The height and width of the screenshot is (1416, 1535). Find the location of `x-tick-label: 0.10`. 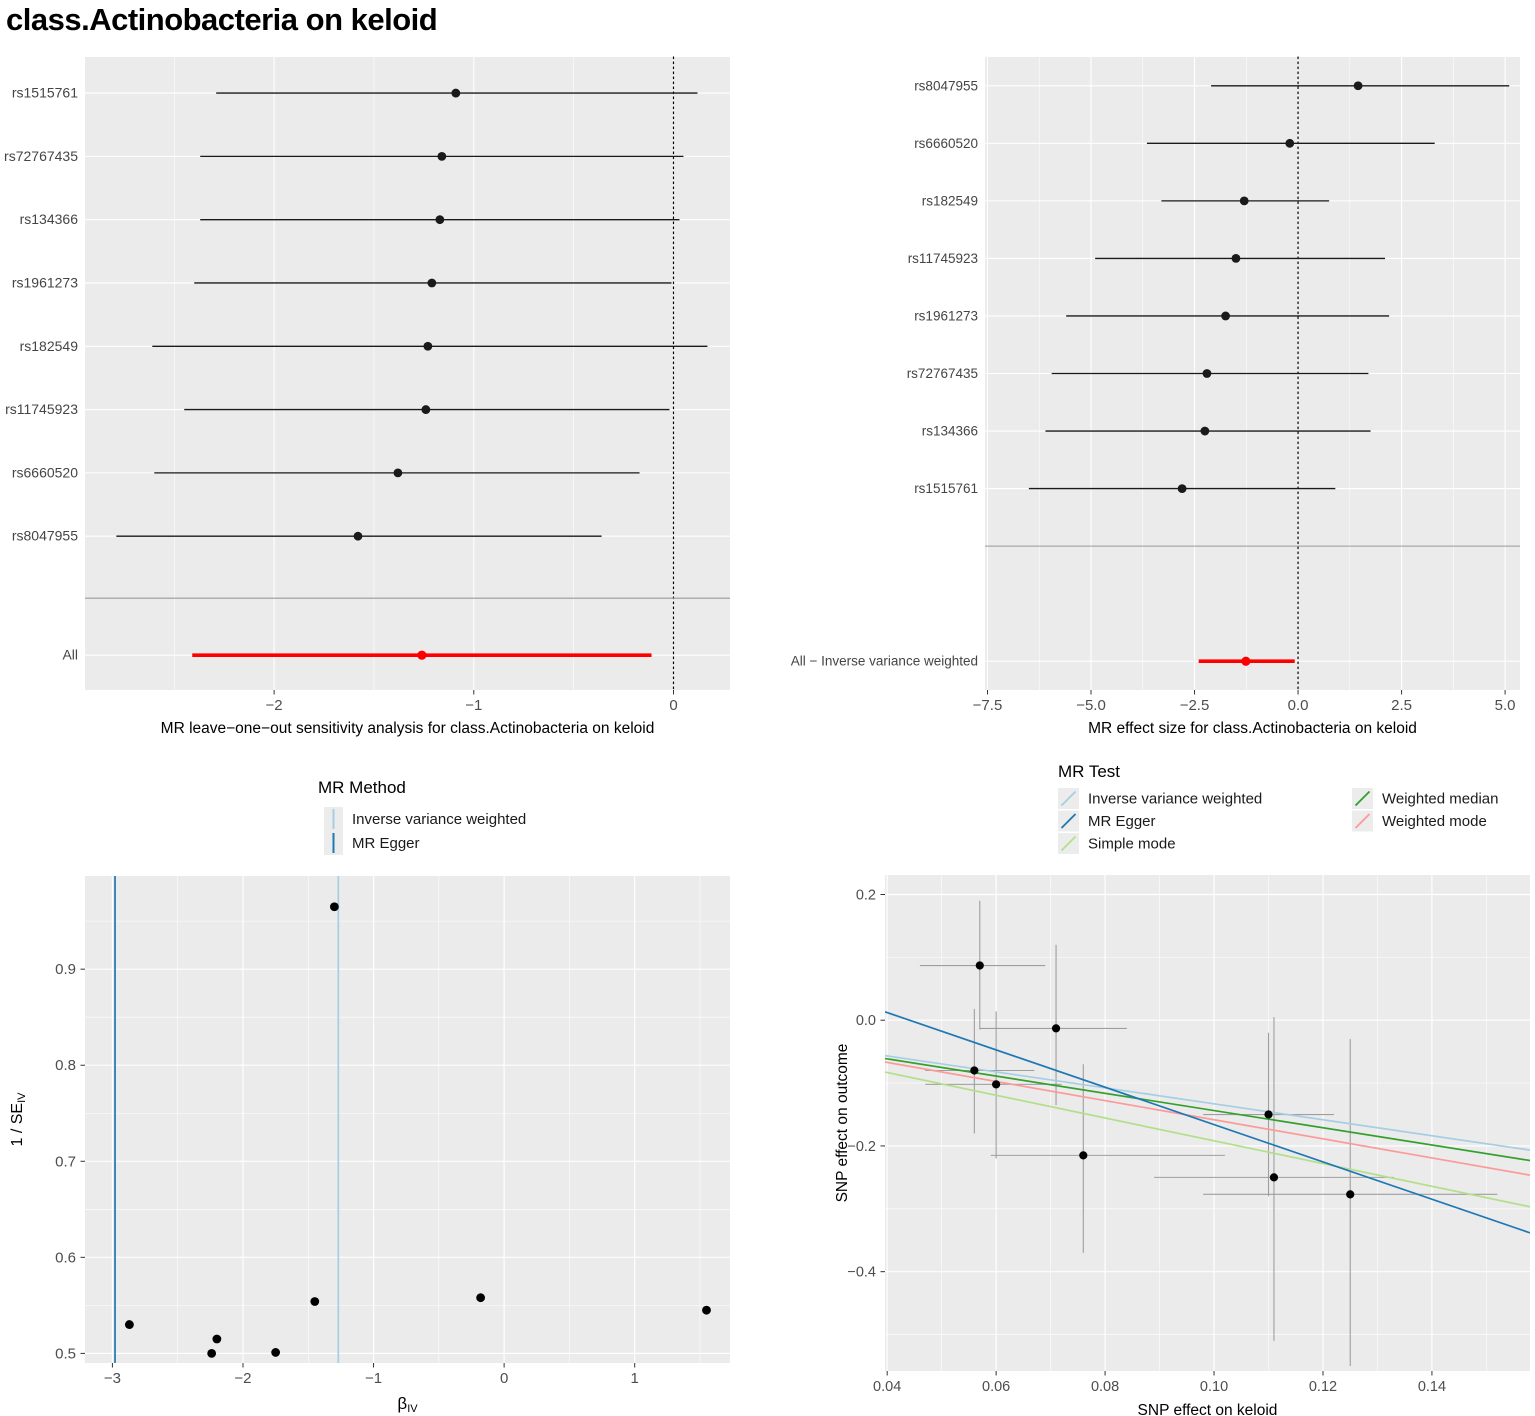

x-tick-label: 0.10 is located at coordinates (1214, 1387).